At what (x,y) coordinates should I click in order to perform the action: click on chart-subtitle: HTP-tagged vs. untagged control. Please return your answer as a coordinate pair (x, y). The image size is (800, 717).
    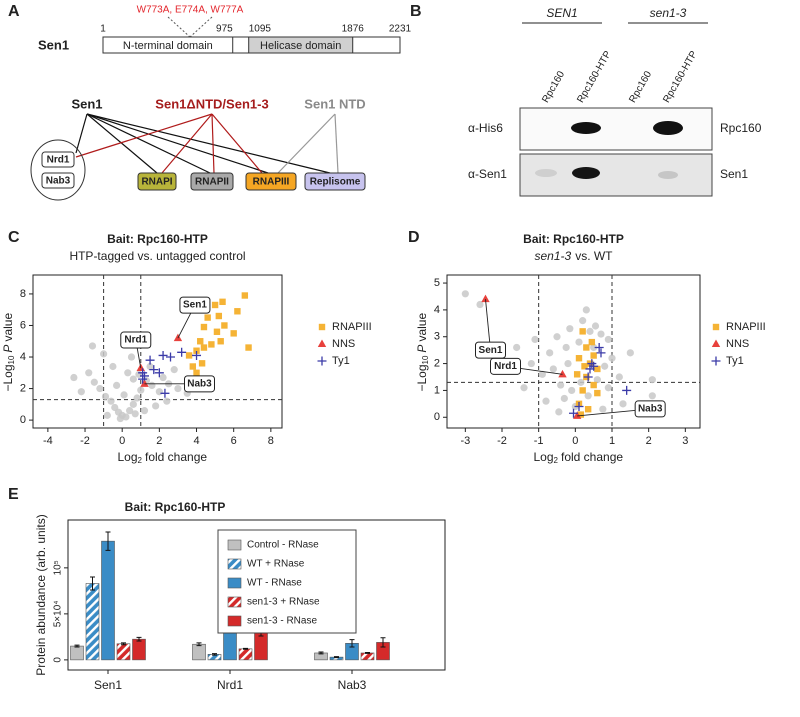
    Looking at the image, I should click on (157, 256).